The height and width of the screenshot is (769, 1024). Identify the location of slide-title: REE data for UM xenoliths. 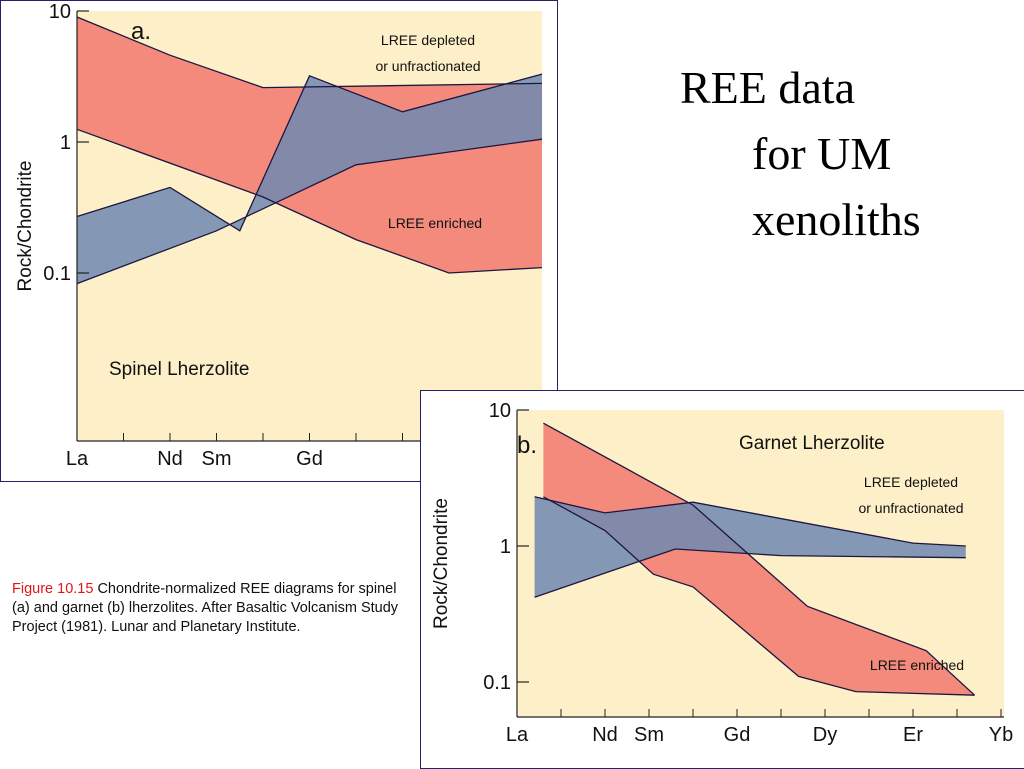
(800, 154).